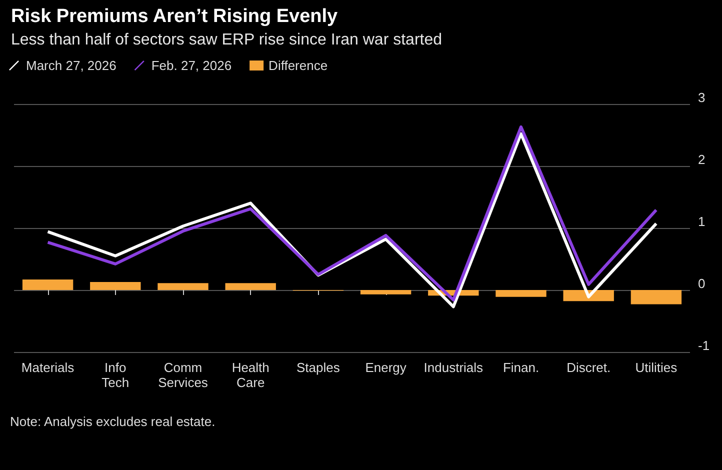 This screenshot has width=722, height=470. I want to click on x-tick-label: Comm Services, so click(183, 375).